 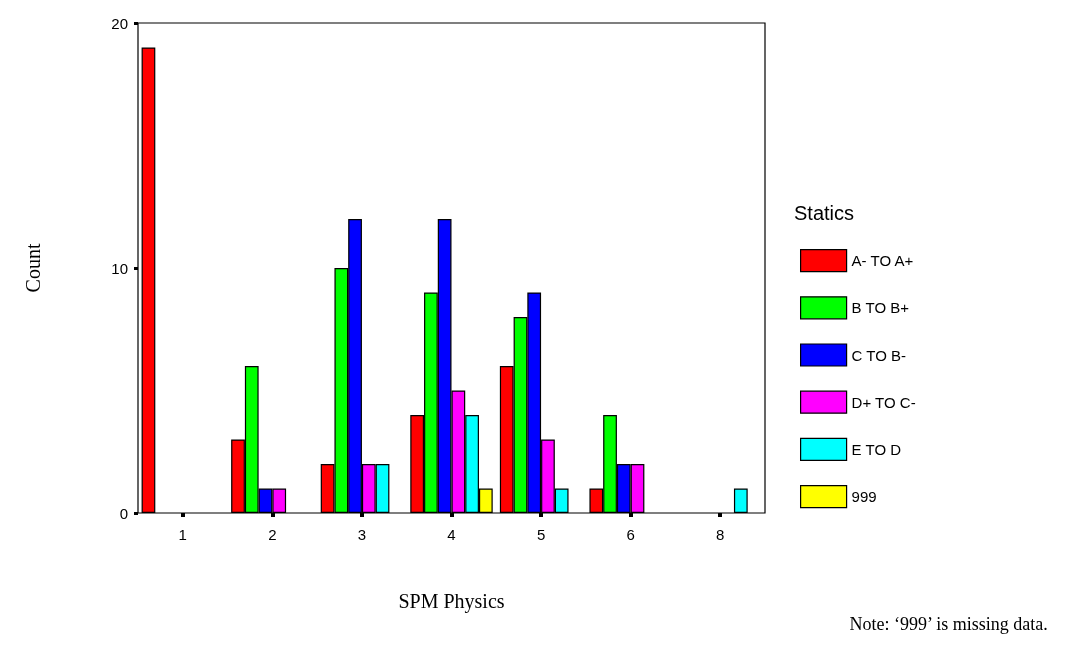 What do you see at coordinates (824, 213) in the screenshot?
I see `legend-title: Statics` at bounding box center [824, 213].